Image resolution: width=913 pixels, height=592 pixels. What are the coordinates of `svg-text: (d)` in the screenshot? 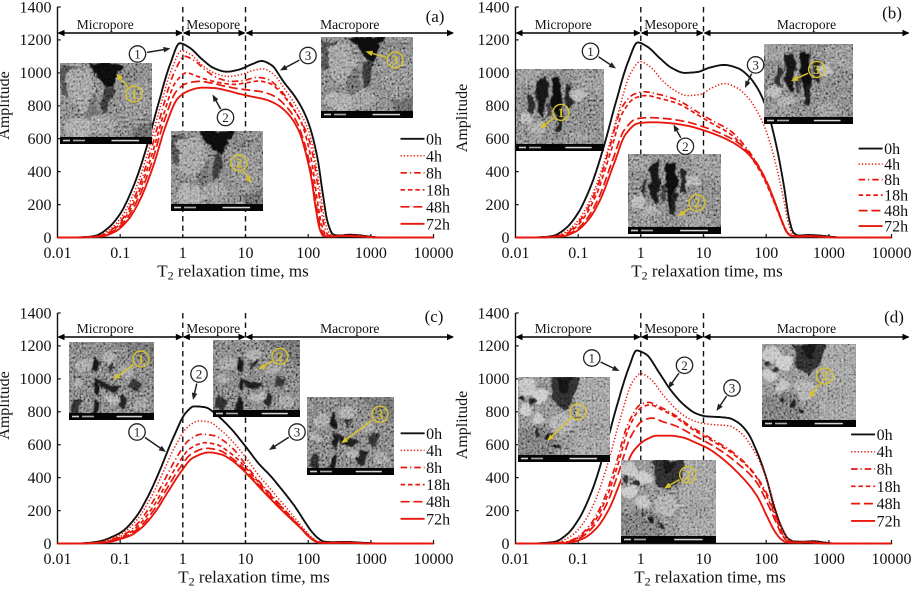 It's located at (894, 317).